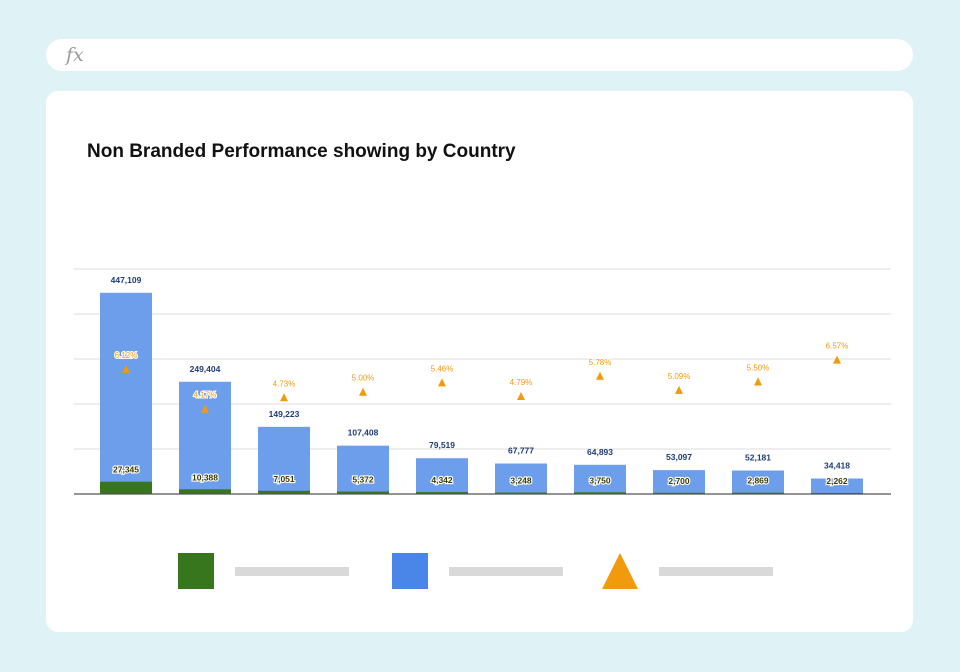  I want to click on bar-nonbranded-label: 3,248, so click(521, 481).